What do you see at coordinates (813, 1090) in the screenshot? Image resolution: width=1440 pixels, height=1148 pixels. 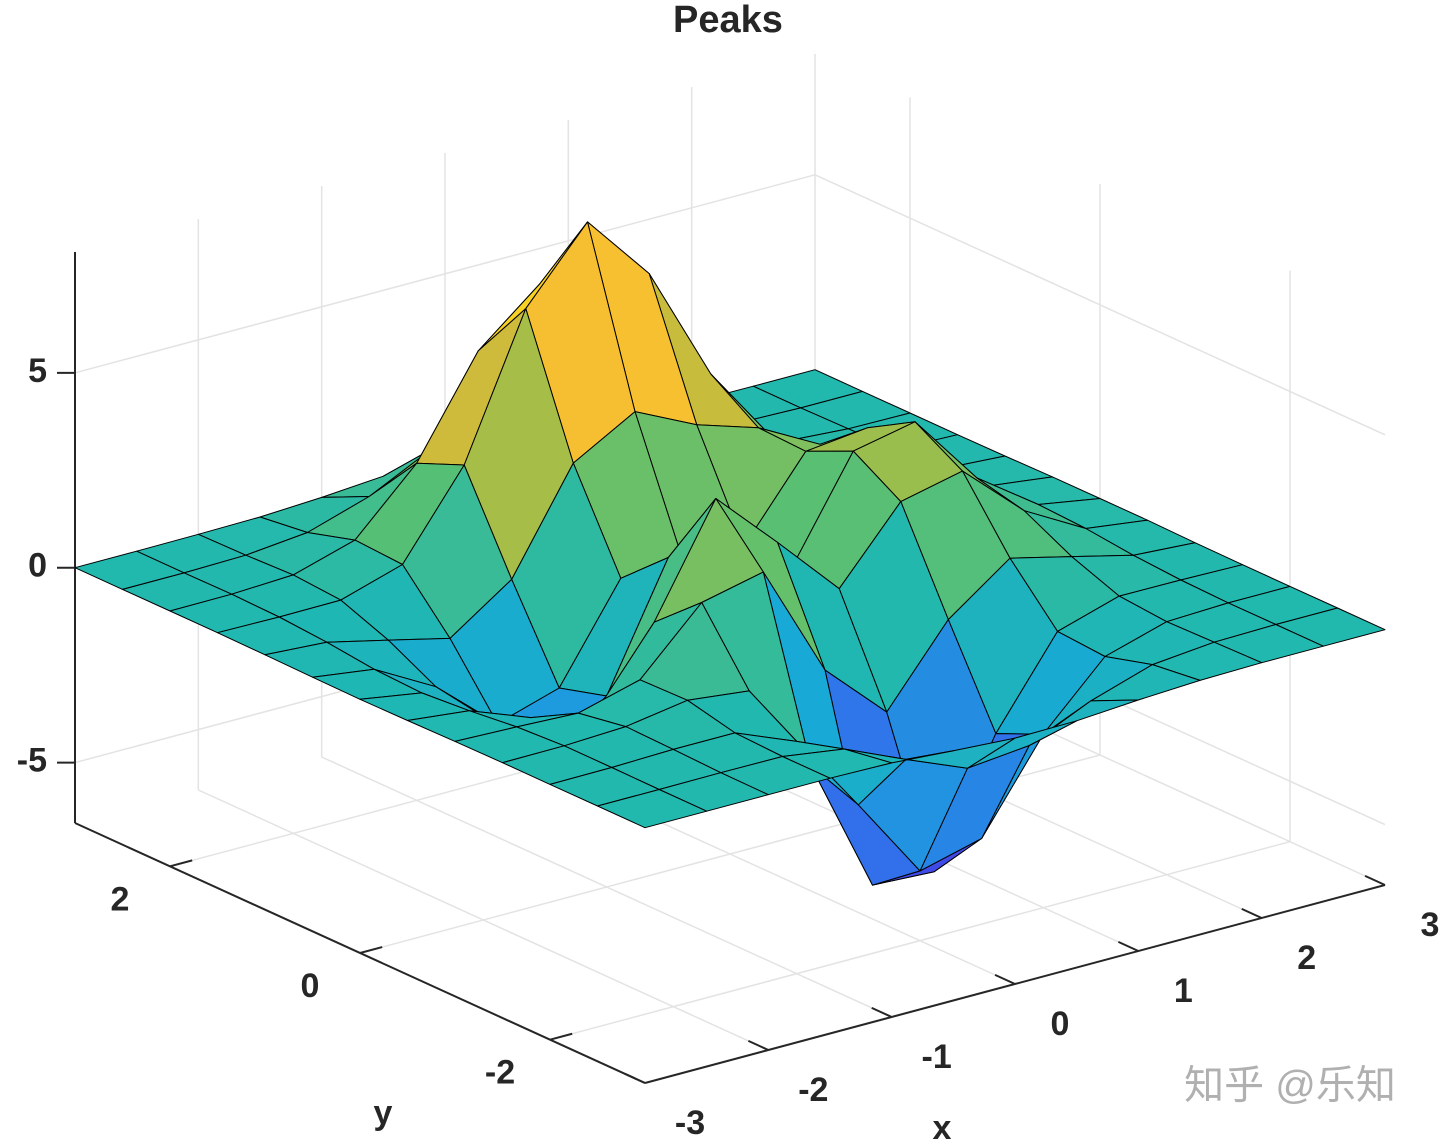 I see `x-tick-label: -2` at bounding box center [813, 1090].